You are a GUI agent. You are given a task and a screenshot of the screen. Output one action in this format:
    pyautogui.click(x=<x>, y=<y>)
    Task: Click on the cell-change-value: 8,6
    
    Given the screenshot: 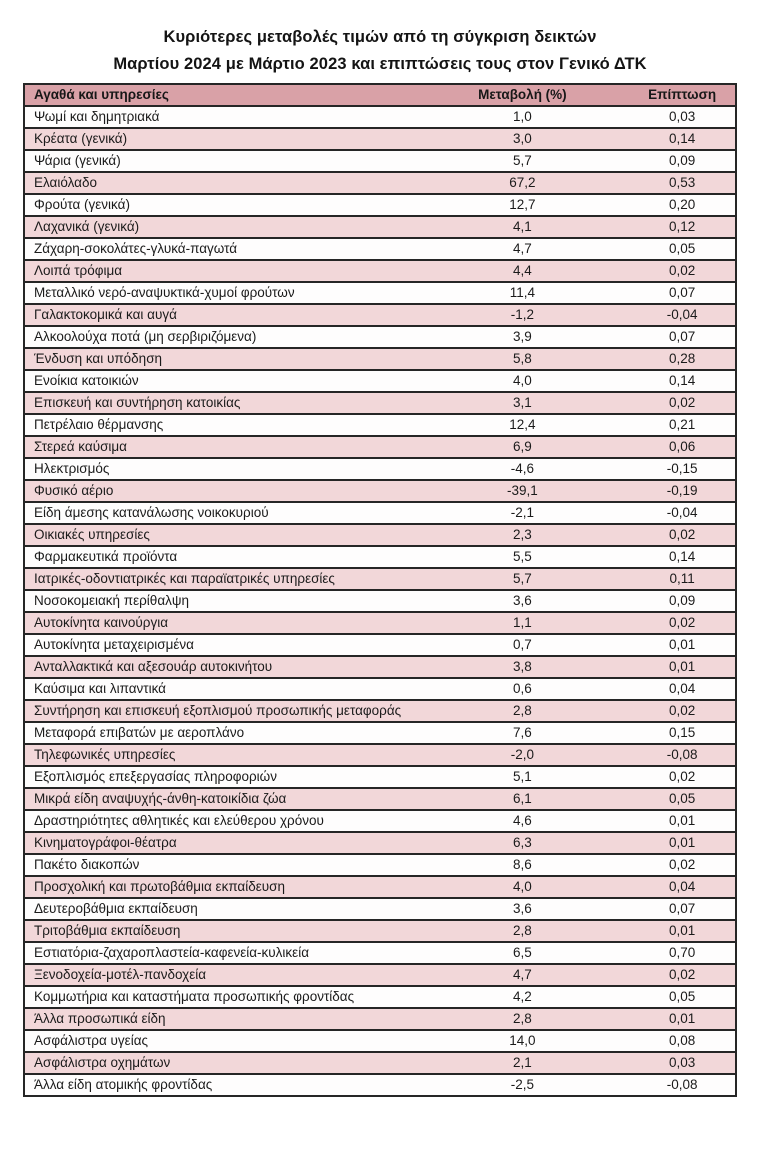 What is the action you would take?
    pyautogui.click(x=522, y=864)
    